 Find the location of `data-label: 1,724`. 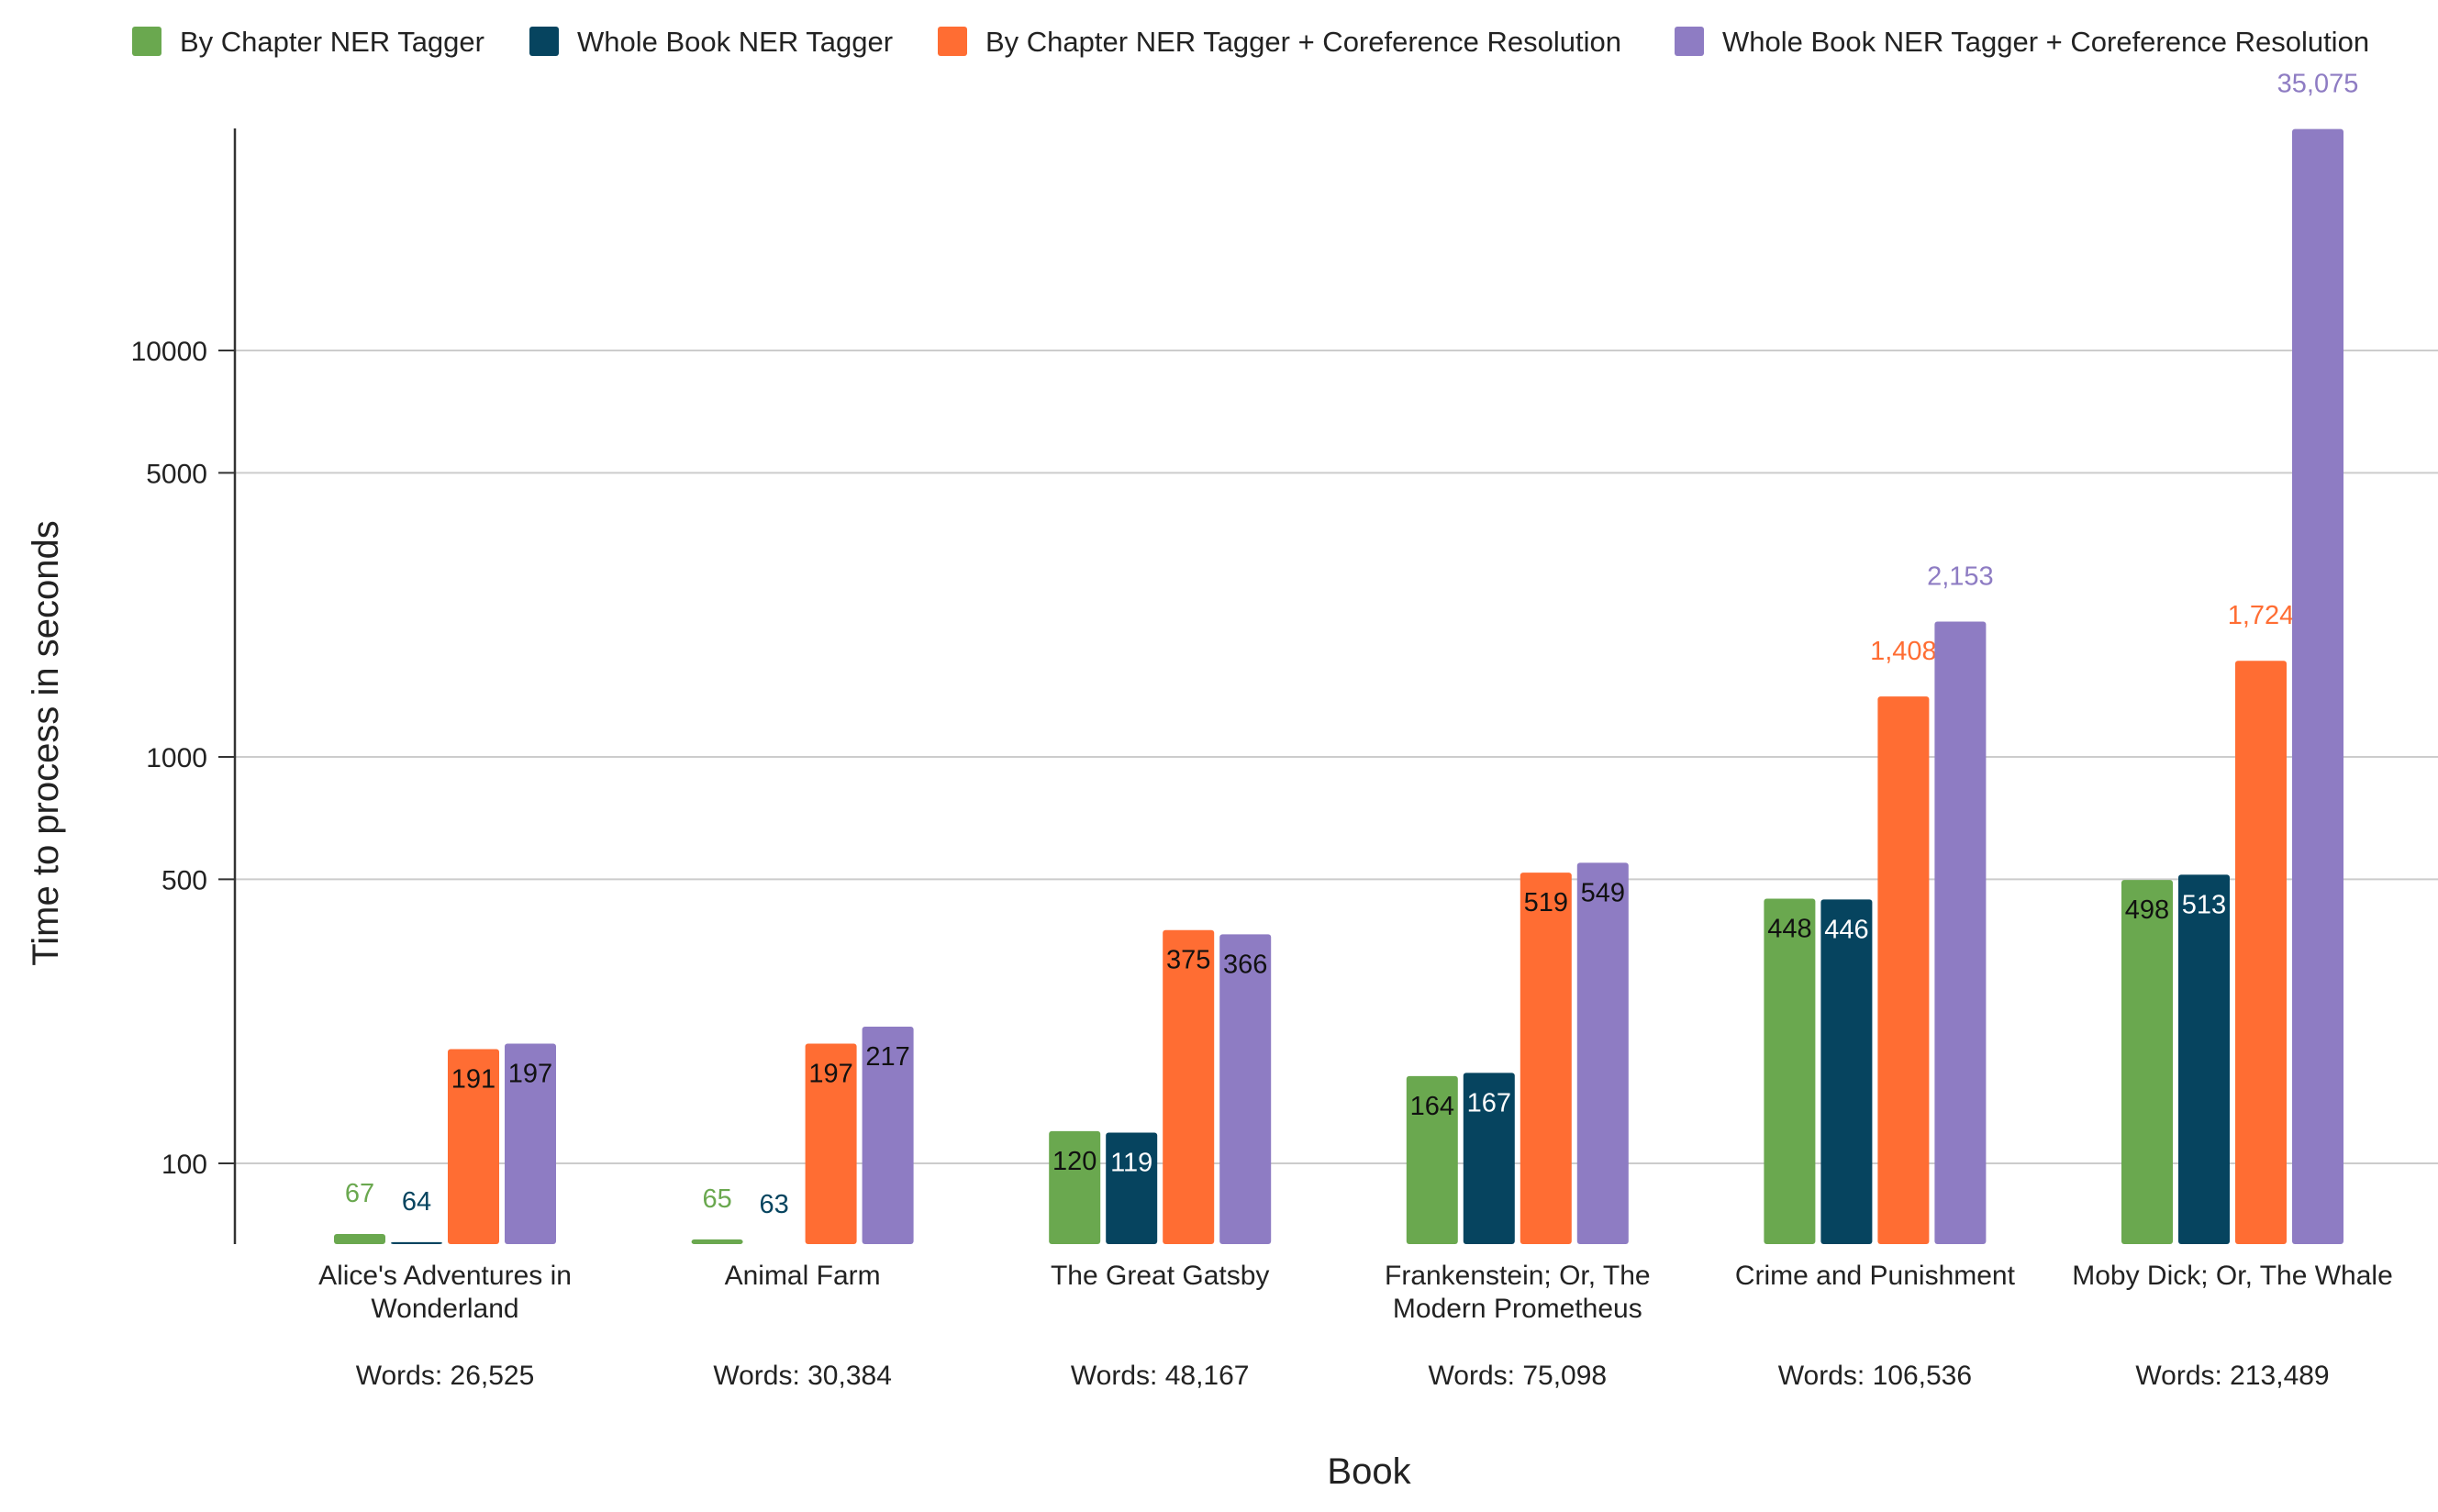

data-label: 1,724 is located at coordinates (2261, 616).